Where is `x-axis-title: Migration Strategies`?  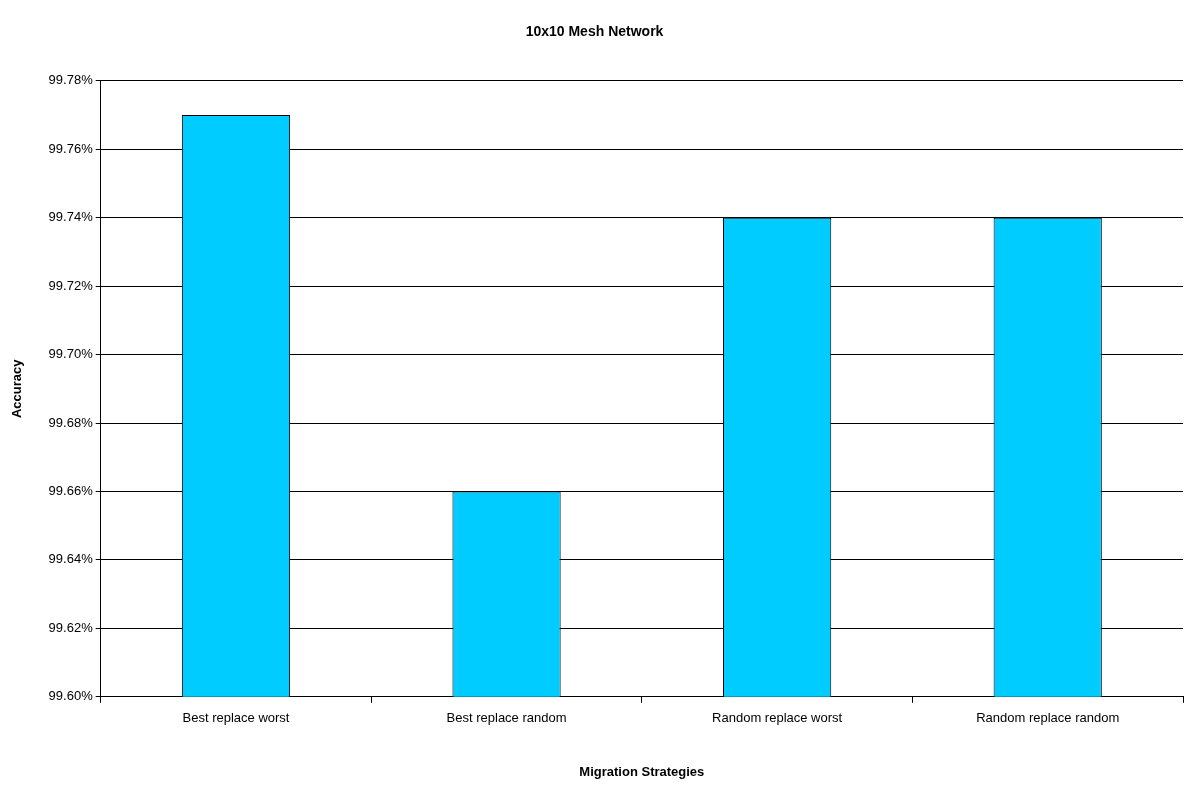
x-axis-title: Migration Strategies is located at coordinates (642, 771).